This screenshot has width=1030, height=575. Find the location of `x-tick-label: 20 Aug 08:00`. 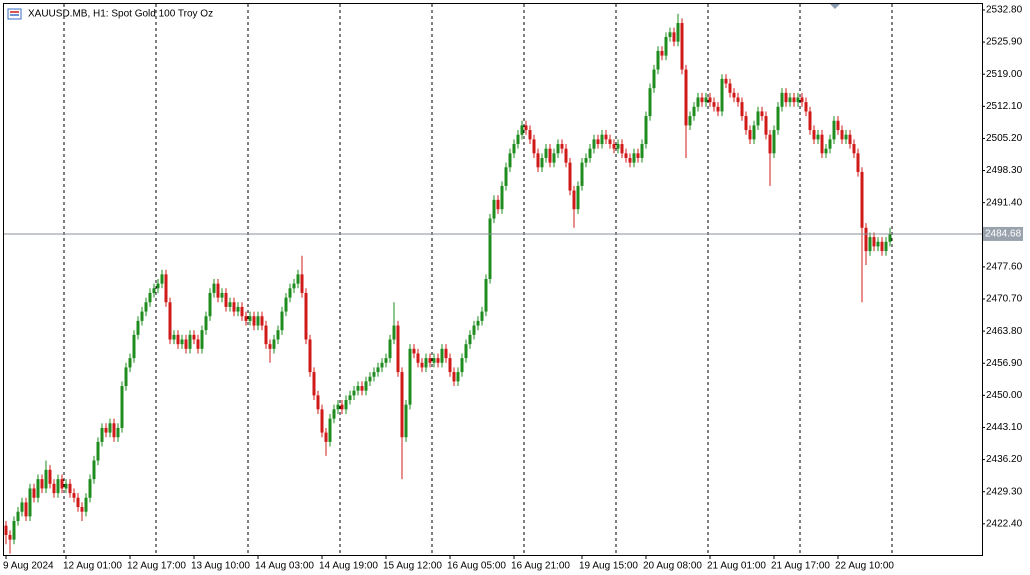

x-tick-label: 20 Aug 08:00 is located at coordinates (672, 566).